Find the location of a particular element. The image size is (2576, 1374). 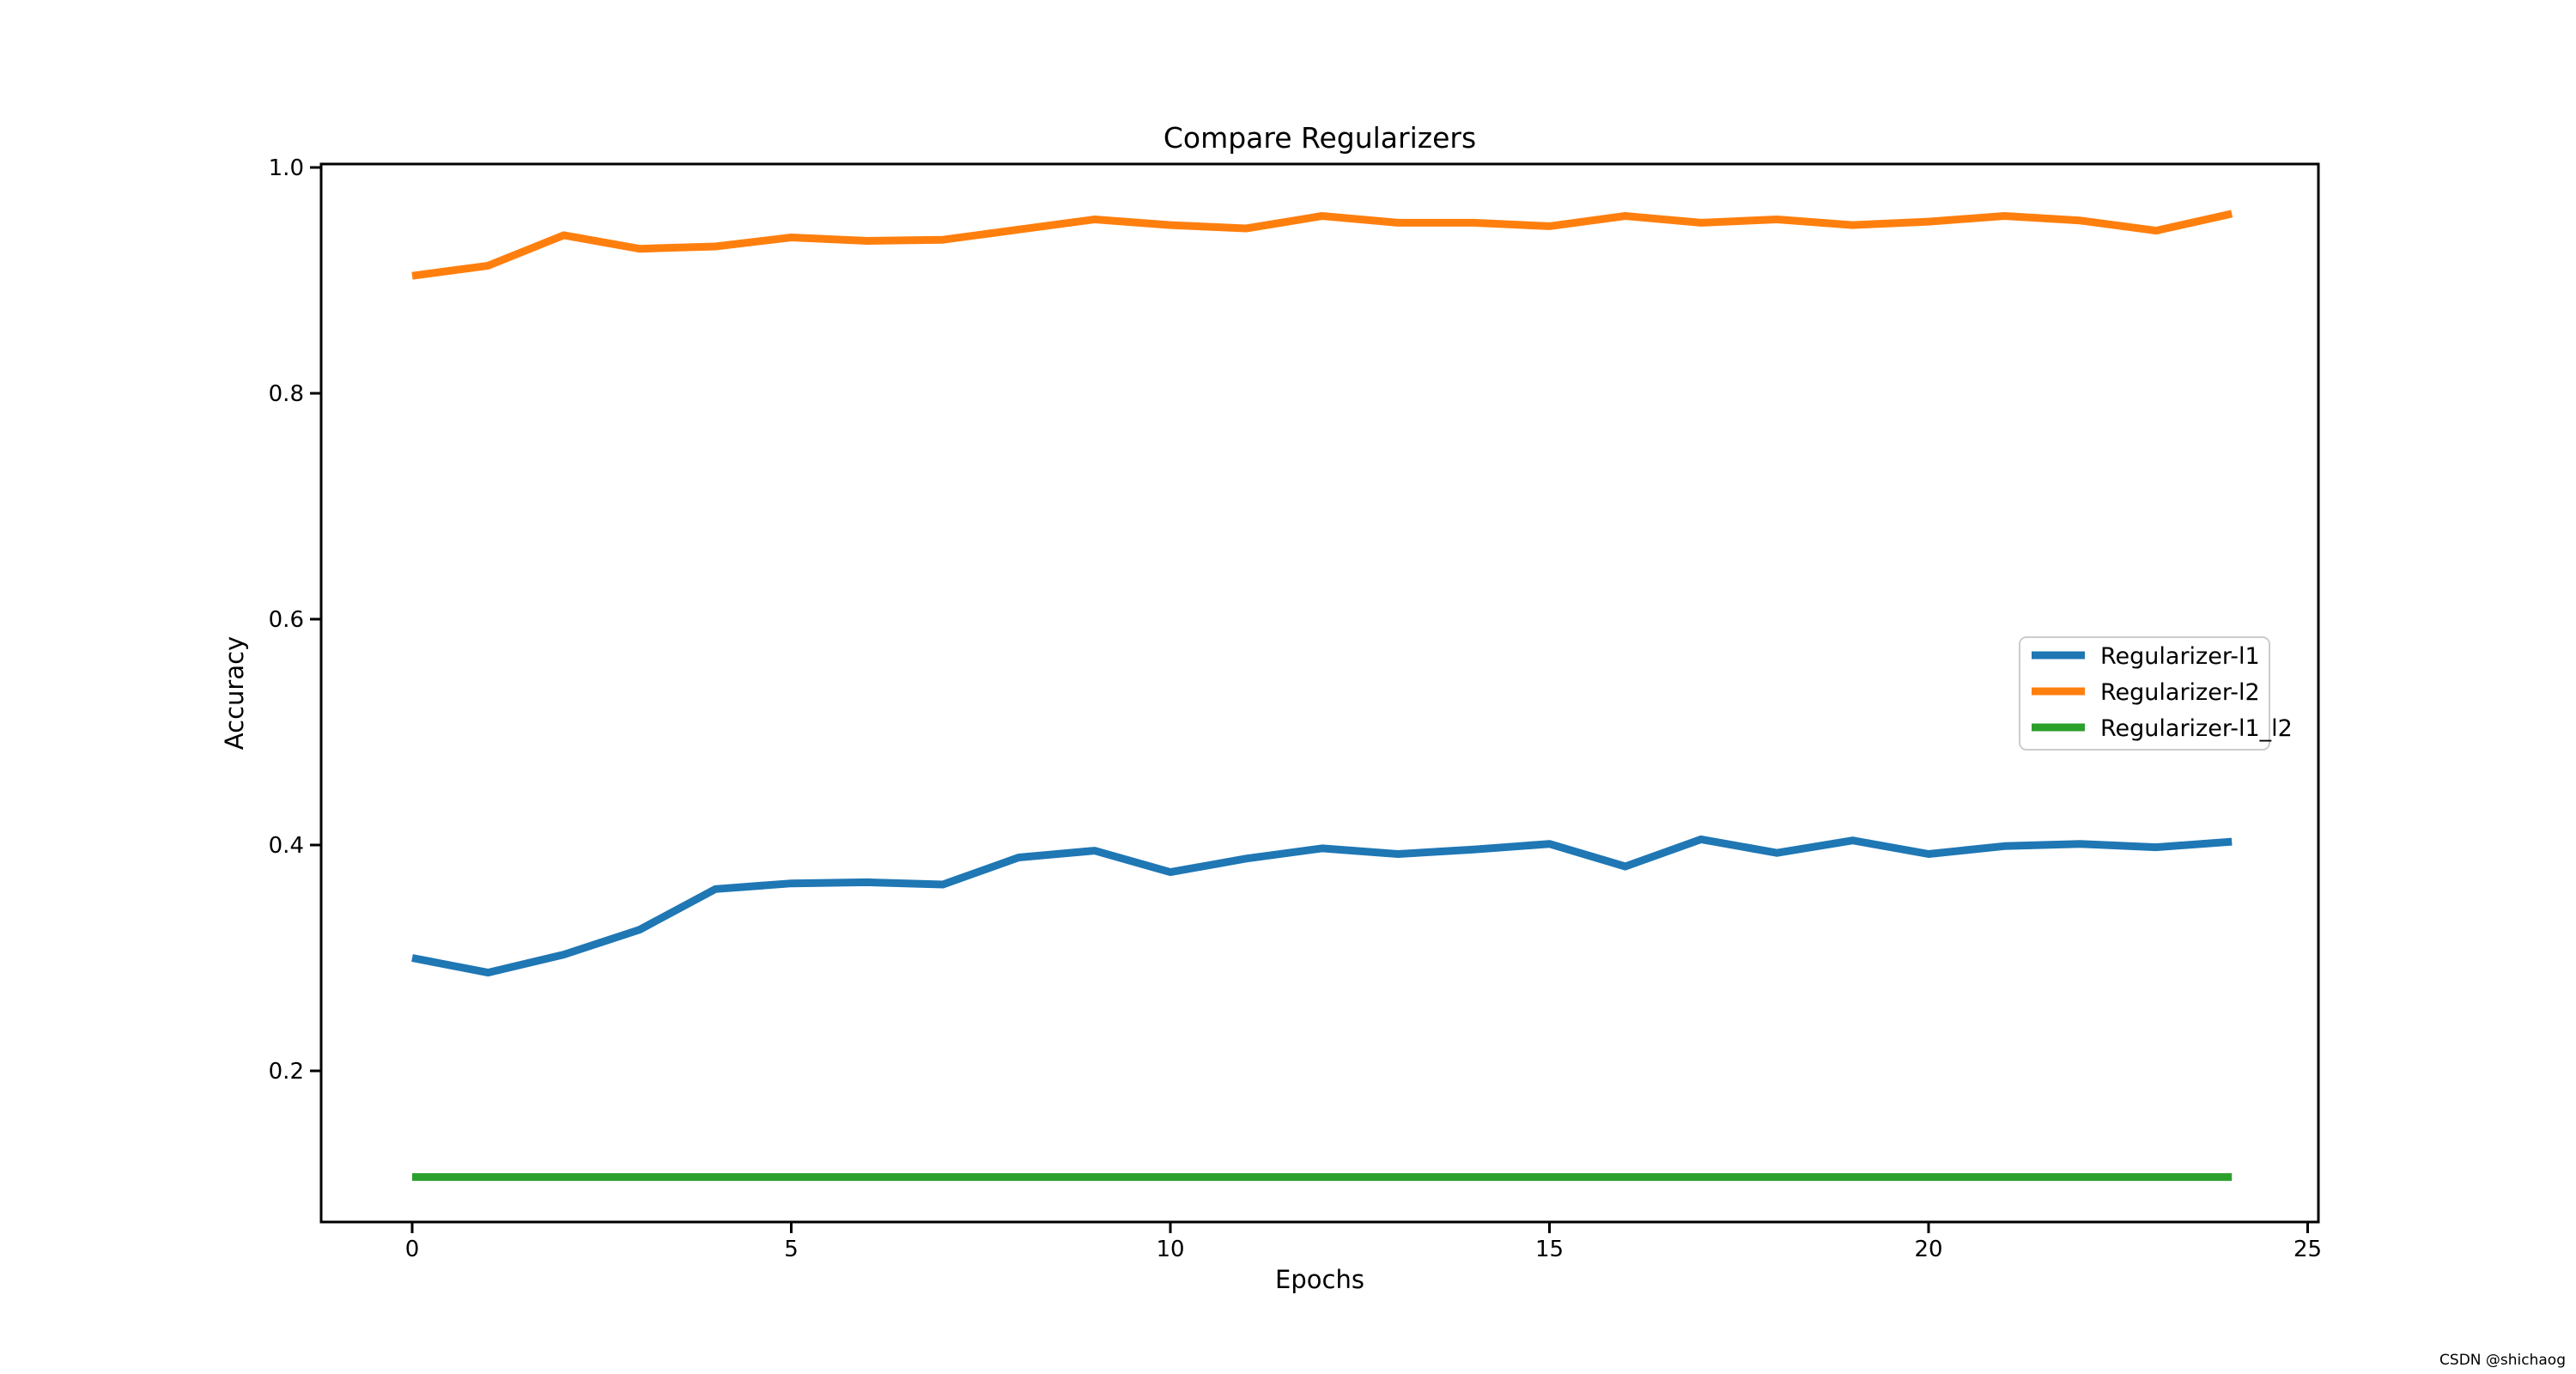

y-tick-label: 0.4 is located at coordinates (286, 846).